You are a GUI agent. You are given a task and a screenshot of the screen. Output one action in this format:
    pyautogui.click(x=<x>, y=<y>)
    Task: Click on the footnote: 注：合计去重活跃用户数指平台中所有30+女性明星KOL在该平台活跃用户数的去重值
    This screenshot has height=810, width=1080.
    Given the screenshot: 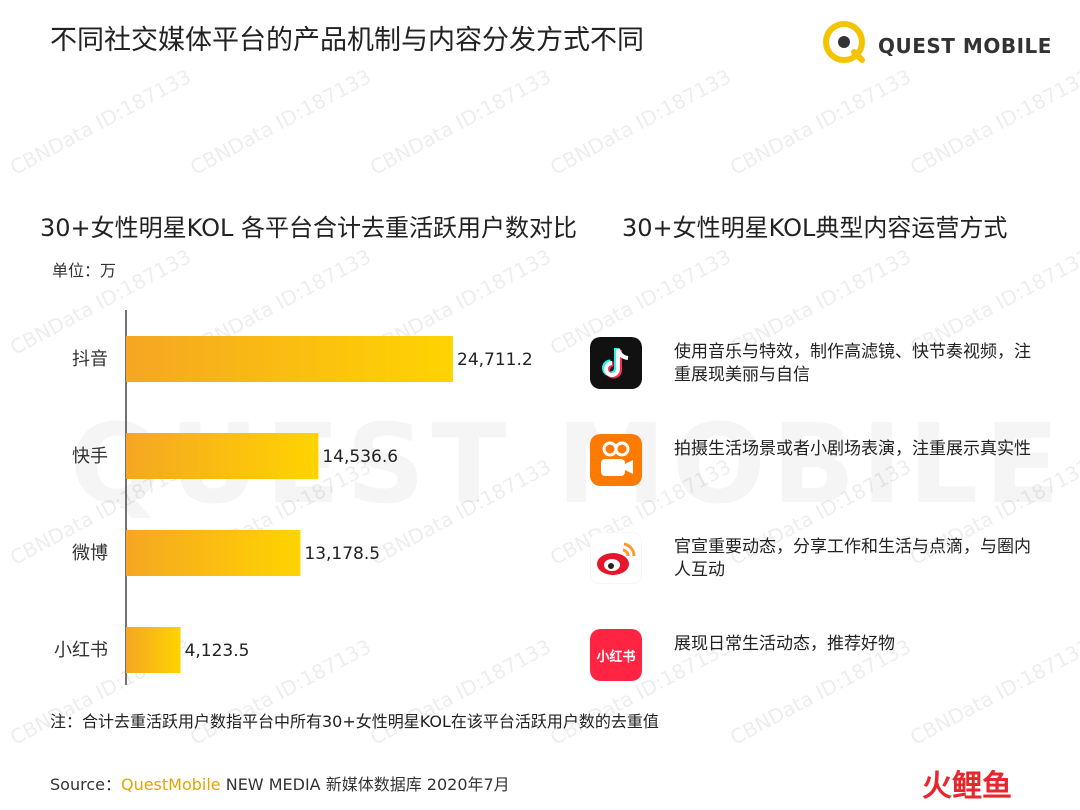 What is the action you would take?
    pyautogui.click(x=354, y=721)
    